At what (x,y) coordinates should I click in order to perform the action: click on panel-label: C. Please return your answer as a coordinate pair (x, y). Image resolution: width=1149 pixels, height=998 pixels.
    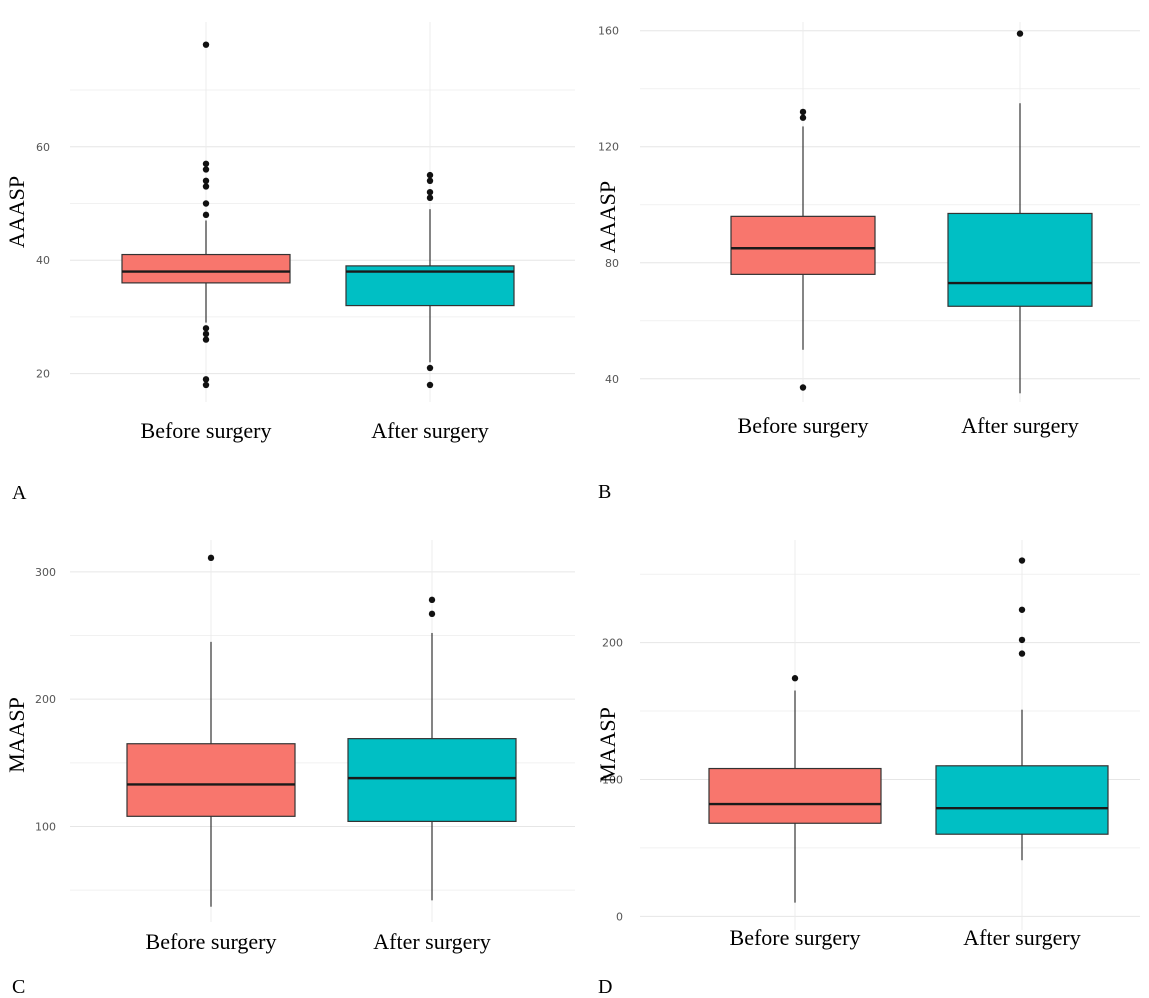
    Looking at the image, I should click on (18, 987).